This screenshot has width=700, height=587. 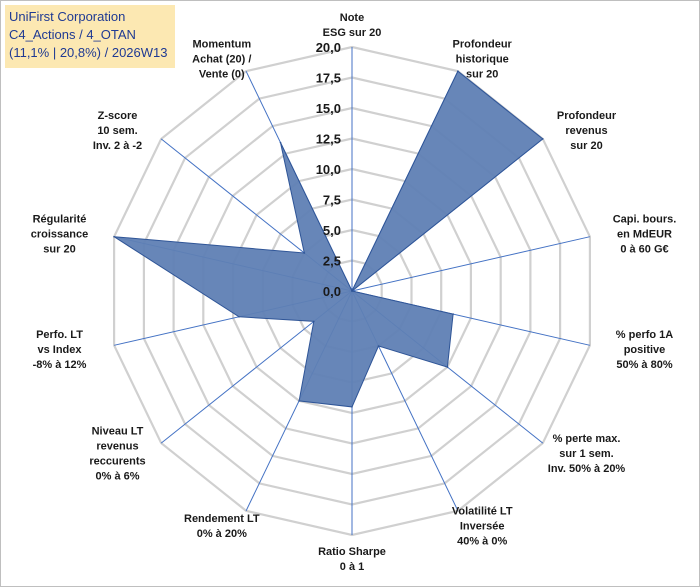 I want to click on category-label-9: Niveau LT revenus reccurents 0% à 6%, so click(x=117, y=454).